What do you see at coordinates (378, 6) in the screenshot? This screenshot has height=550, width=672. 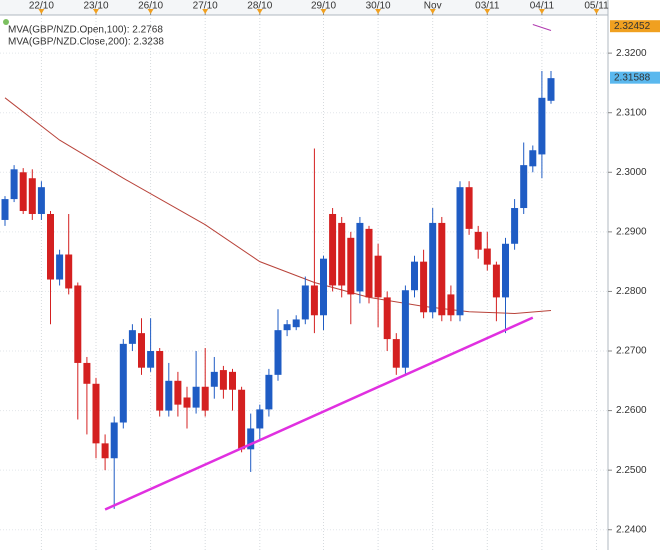 I see `x-tick-label: 30/10` at bounding box center [378, 6].